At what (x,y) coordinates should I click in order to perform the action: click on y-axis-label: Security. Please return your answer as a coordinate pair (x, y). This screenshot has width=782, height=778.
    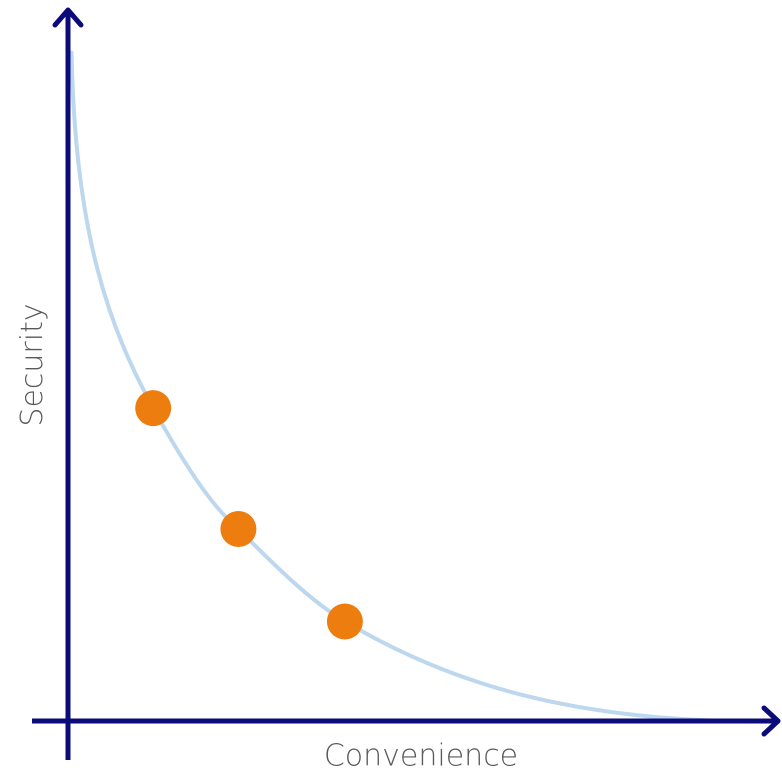
    Looking at the image, I should click on (32, 364).